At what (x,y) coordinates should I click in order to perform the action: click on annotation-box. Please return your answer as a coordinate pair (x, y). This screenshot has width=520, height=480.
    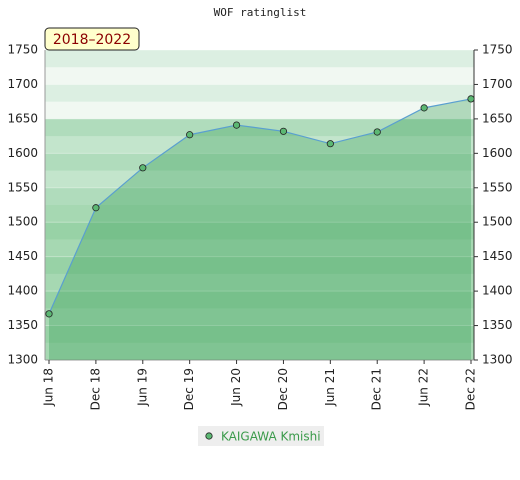
    Looking at the image, I should click on (92, 39).